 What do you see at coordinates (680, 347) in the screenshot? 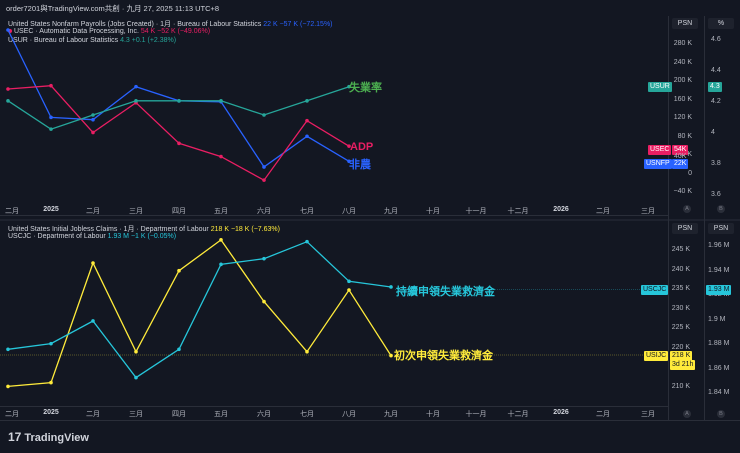
I see `axis-tick-label: 220 K` at bounding box center [680, 347].